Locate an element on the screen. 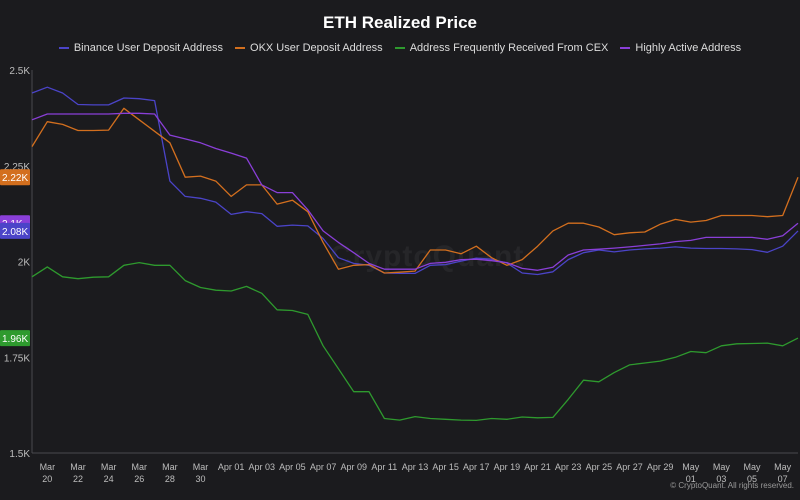  legend-label-cex: Address Frequently Received From CEX is located at coordinates (509, 48).